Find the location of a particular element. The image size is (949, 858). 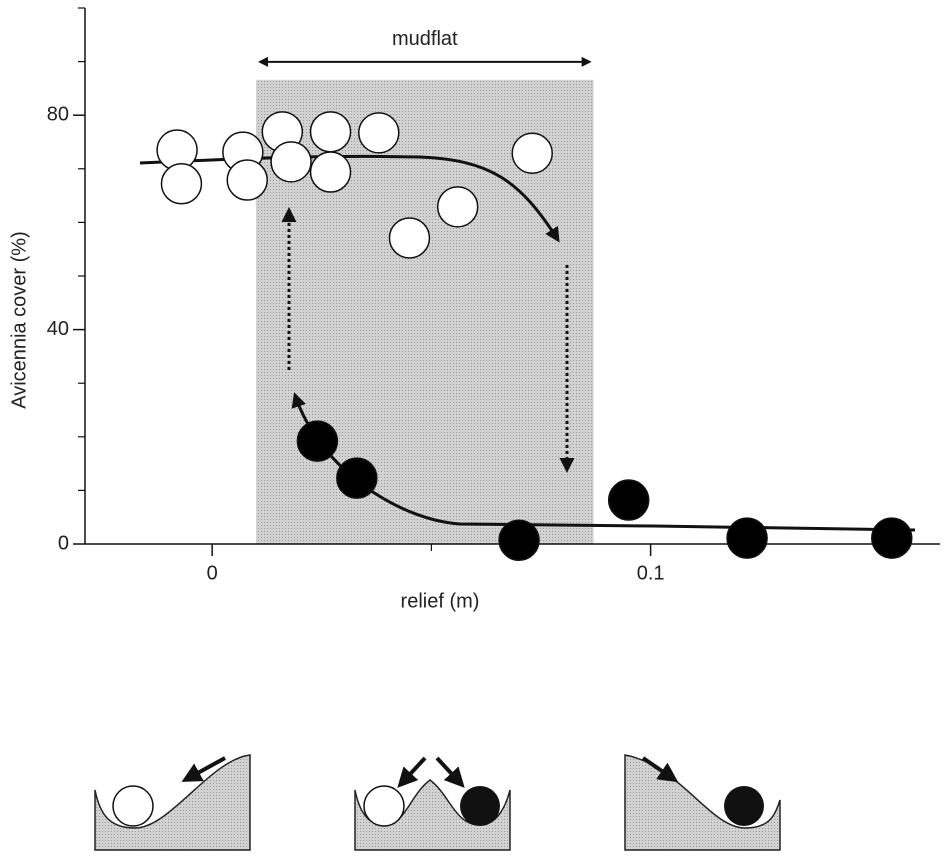

y-axis-label: Avicennia cover (%) is located at coordinates (19, 319).